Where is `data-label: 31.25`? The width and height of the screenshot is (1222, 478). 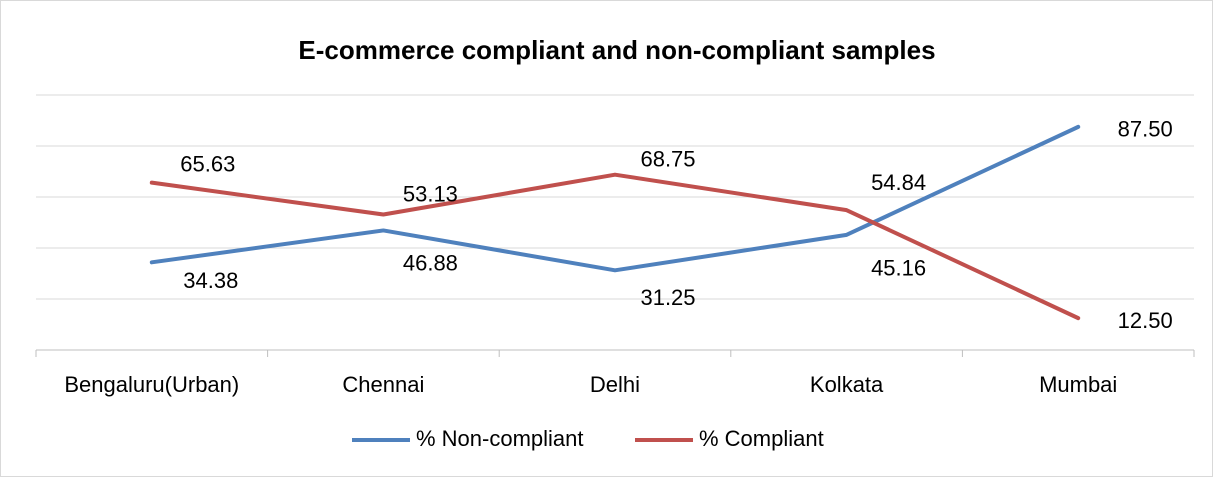 data-label: 31.25 is located at coordinates (667, 297).